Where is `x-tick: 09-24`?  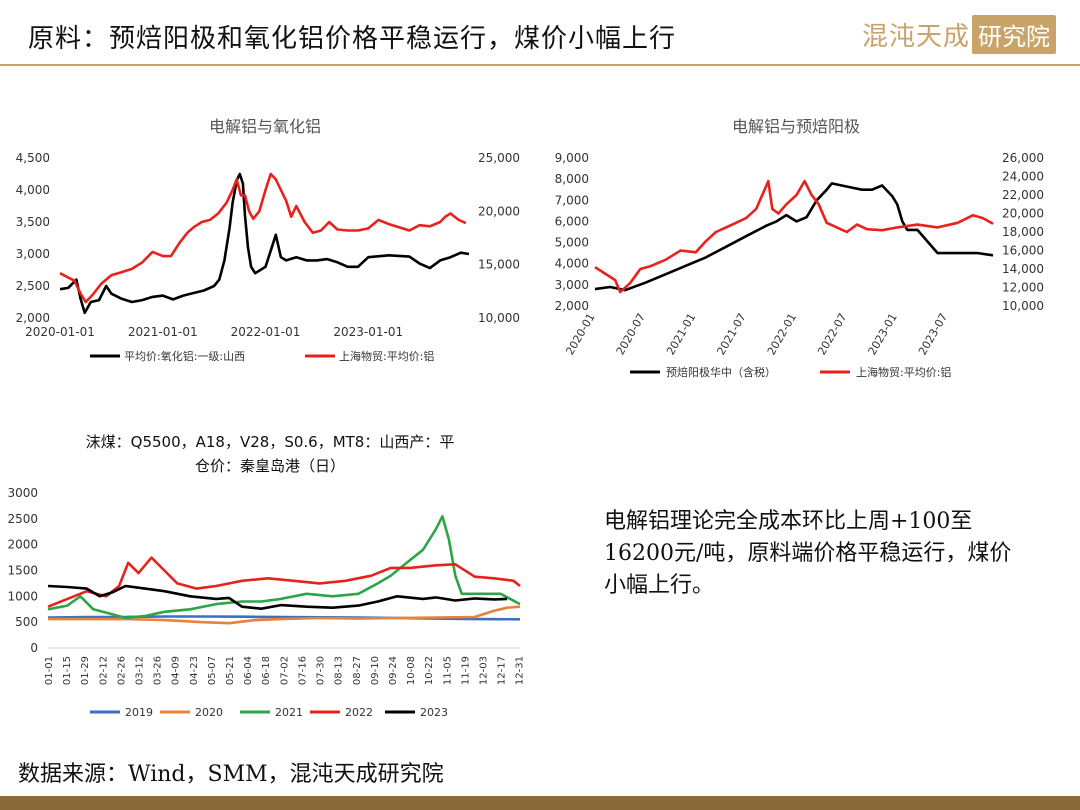
x-tick: 09-24 is located at coordinates (393, 670).